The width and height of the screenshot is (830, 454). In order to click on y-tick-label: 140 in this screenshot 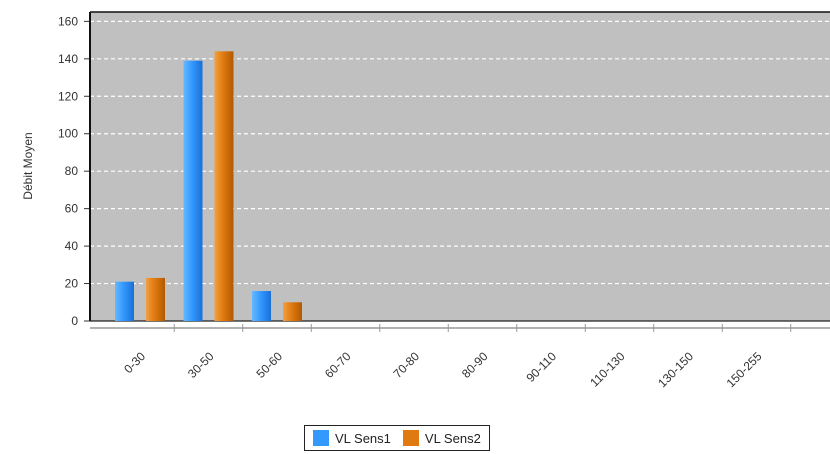, I will do `click(68, 59)`.